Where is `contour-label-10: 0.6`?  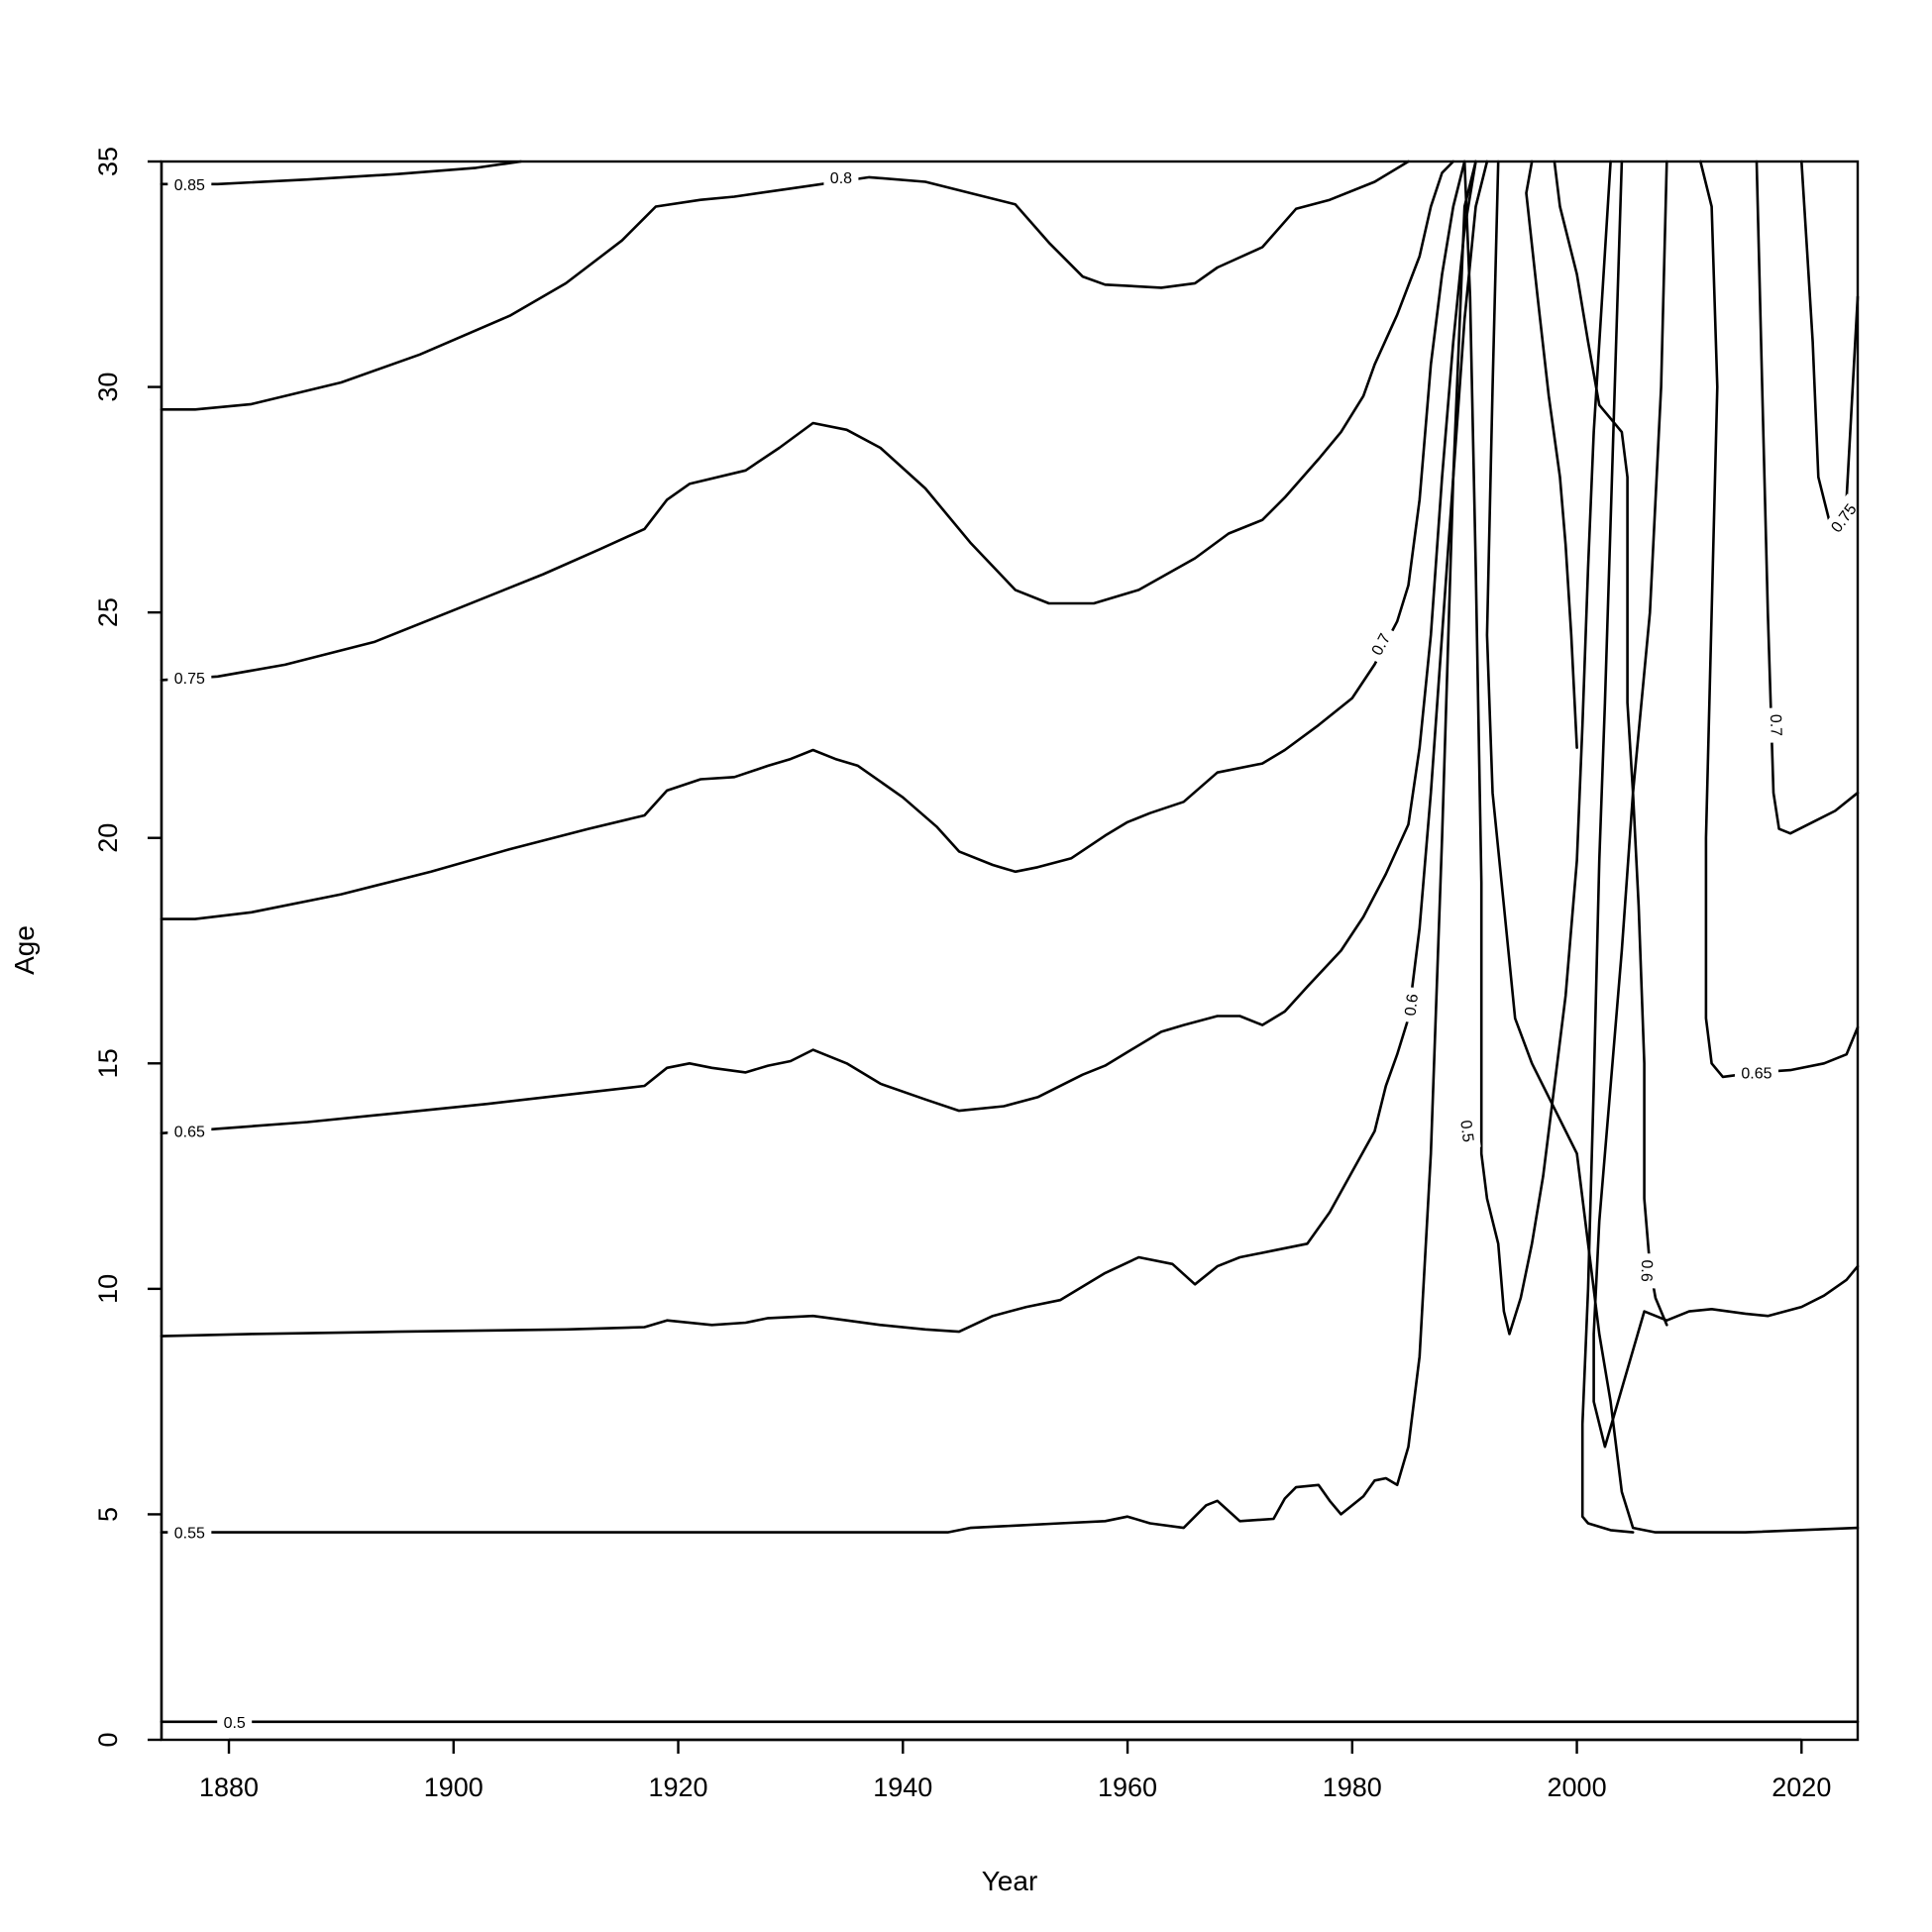
contour-label-10: 0.6 is located at coordinates (1648, 1270).